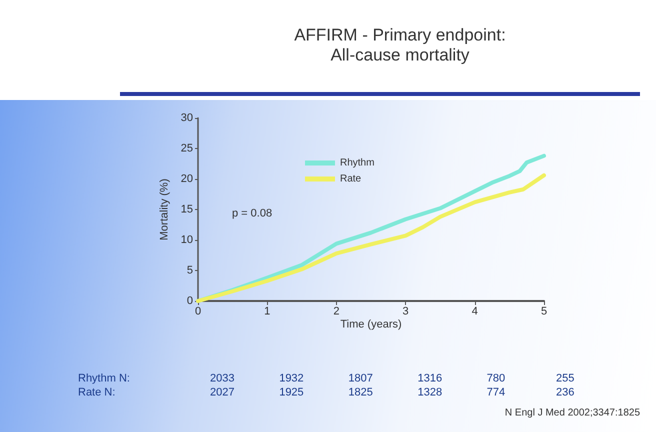  I want to click on x-axis-title: Time (years), so click(371, 324).